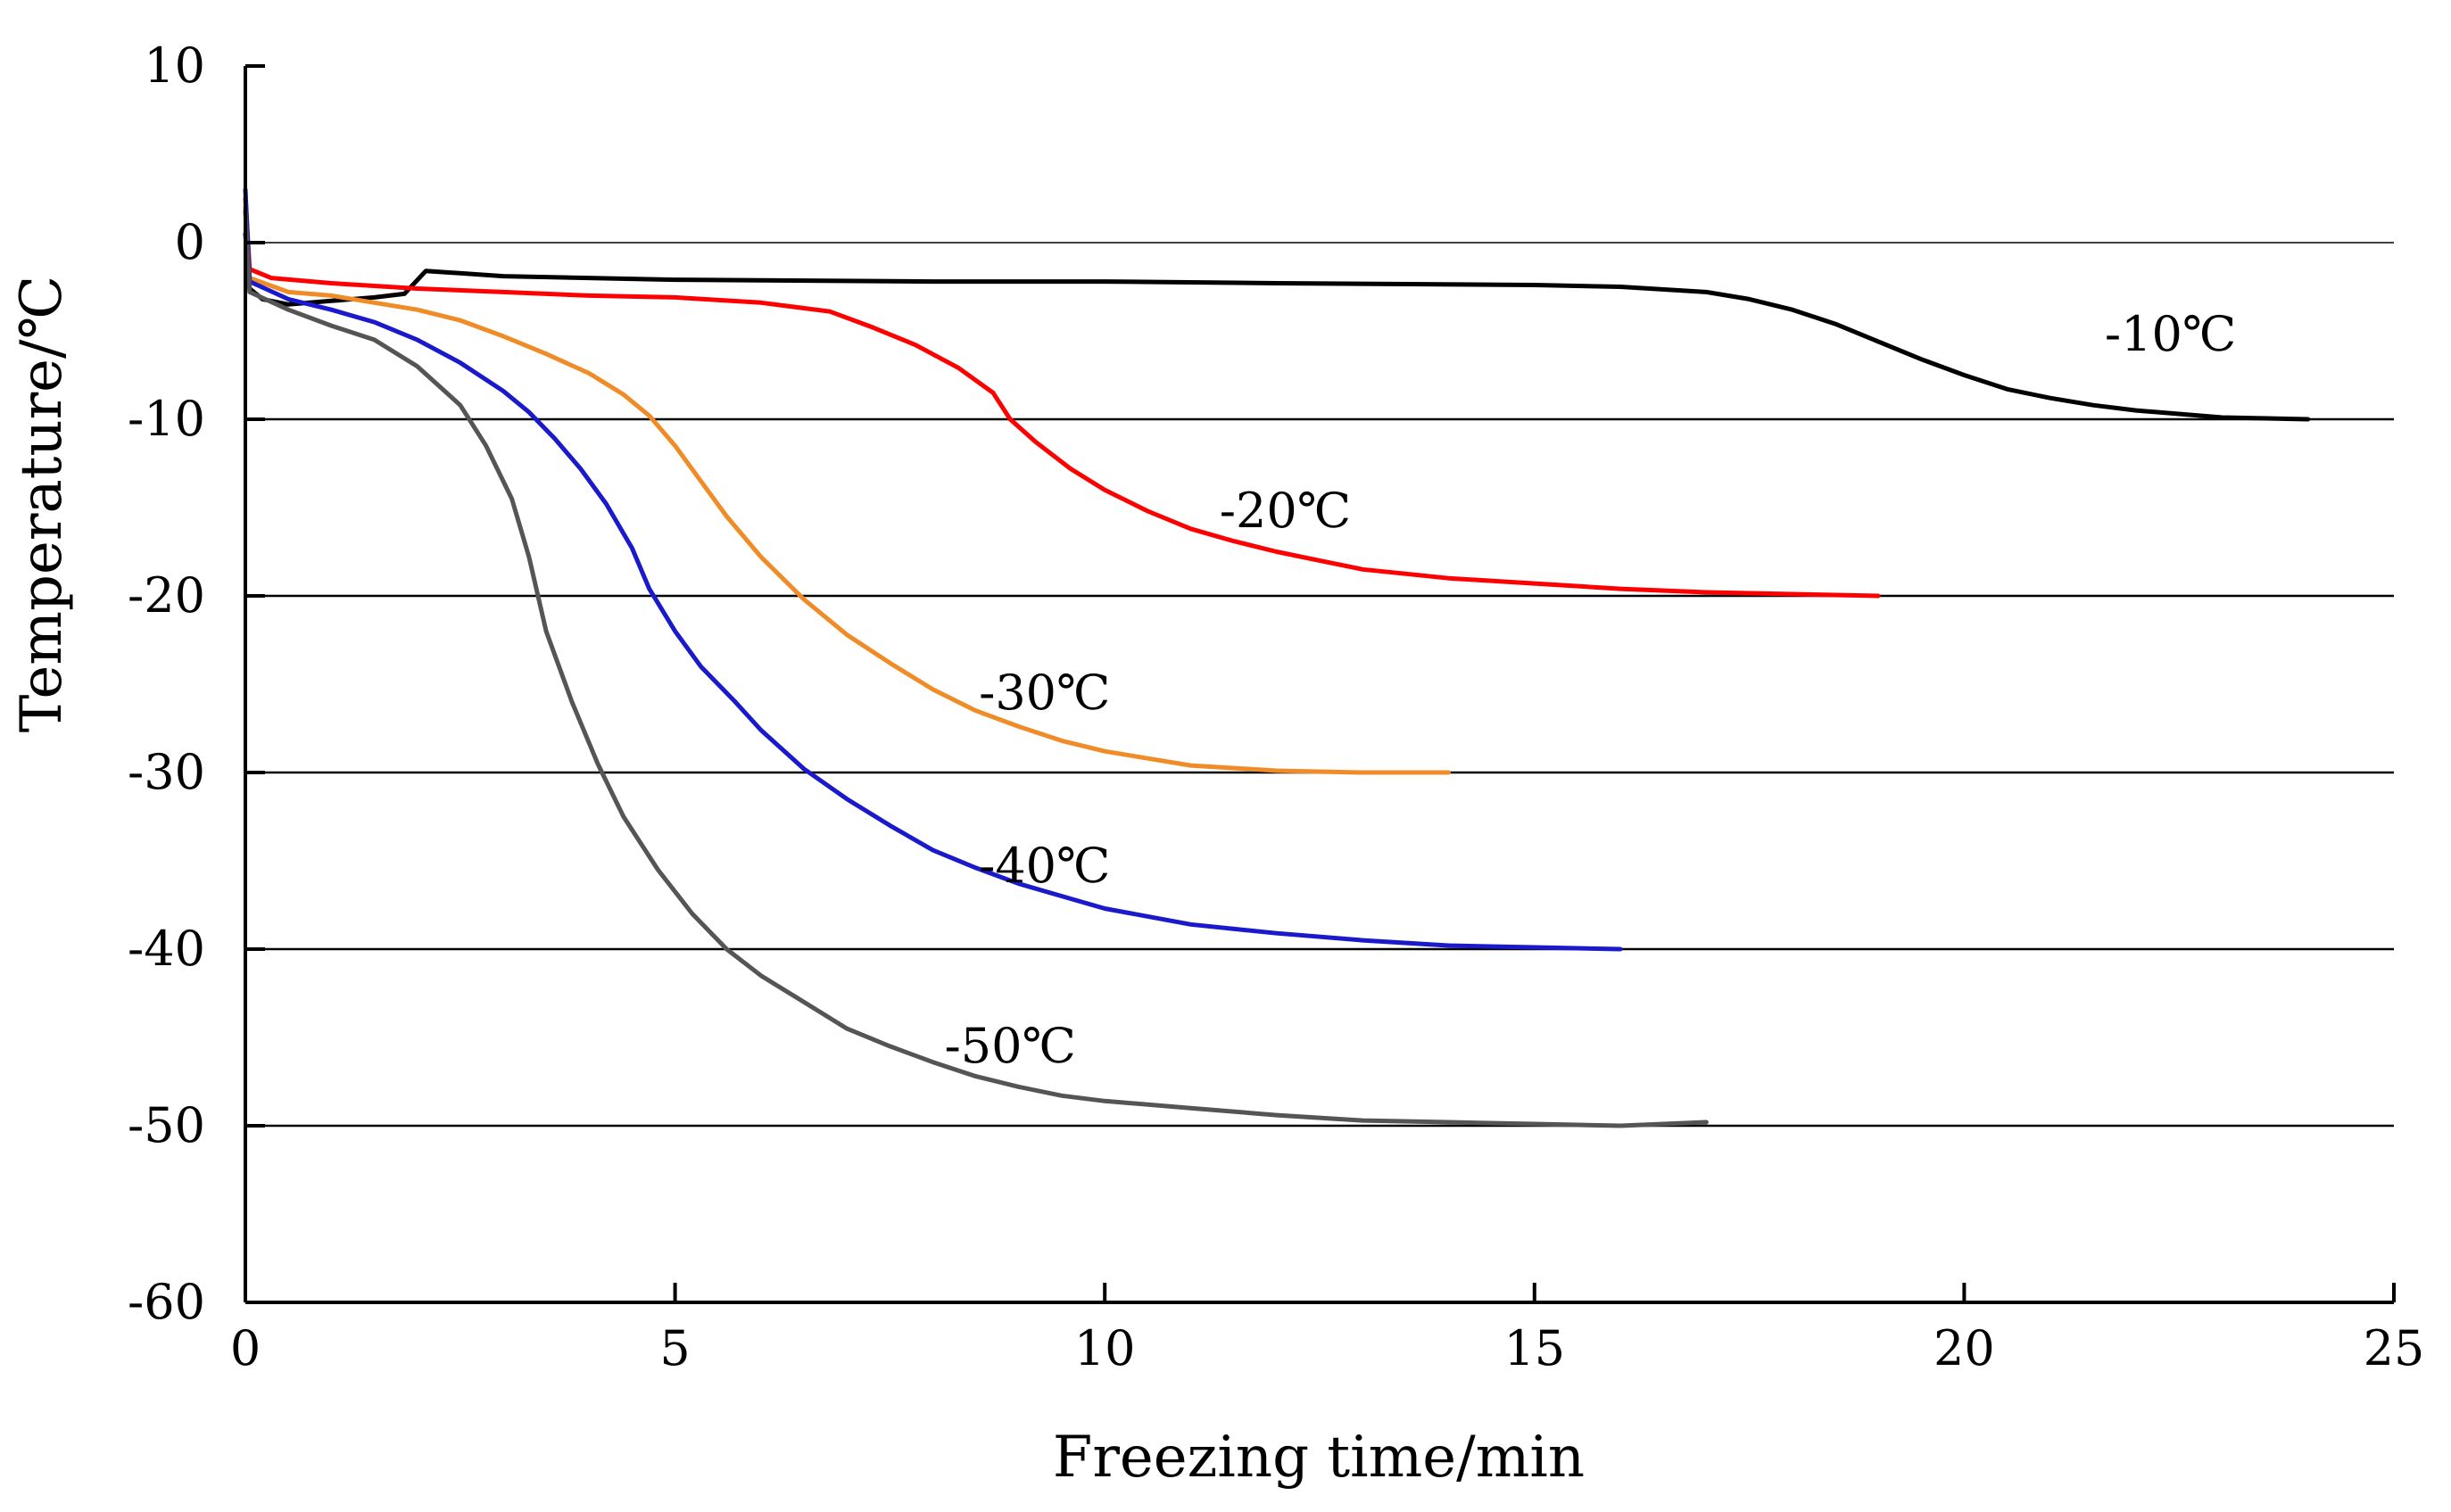 Image resolution: width=2451 pixels, height=1512 pixels. What do you see at coordinates (1105, 1348) in the screenshot?
I see `x-tick-label: 10` at bounding box center [1105, 1348].